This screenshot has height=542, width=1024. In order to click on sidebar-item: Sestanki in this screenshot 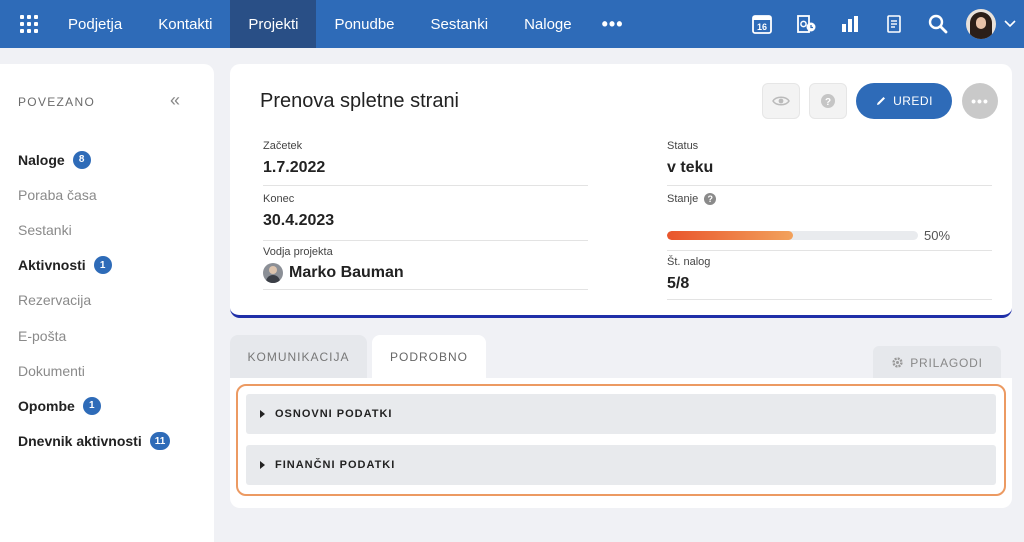, I will do `click(94, 229)`.